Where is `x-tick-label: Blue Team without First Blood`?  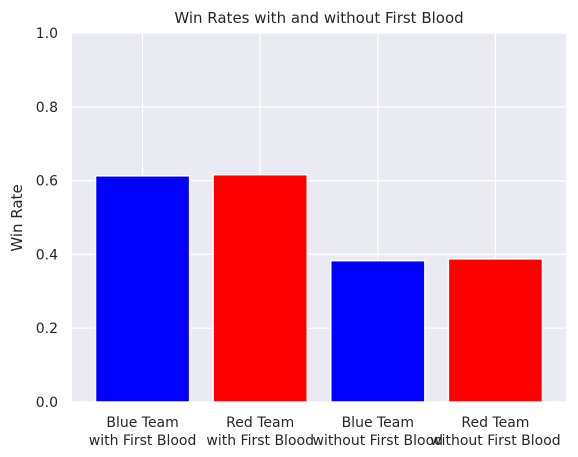
x-tick-label: Blue Team without First Blood is located at coordinates (378, 432).